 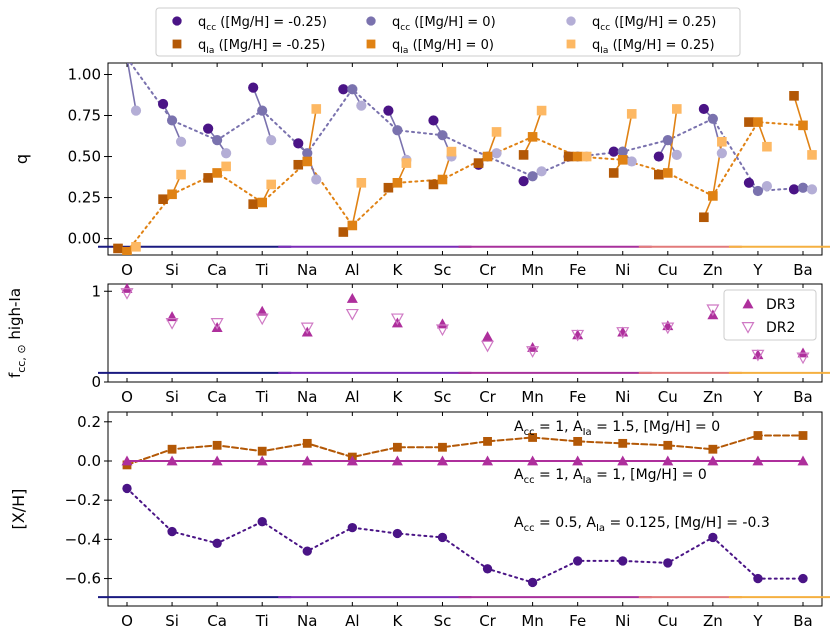 I want to click on x-tick-label: Mn, so click(x=532, y=270).